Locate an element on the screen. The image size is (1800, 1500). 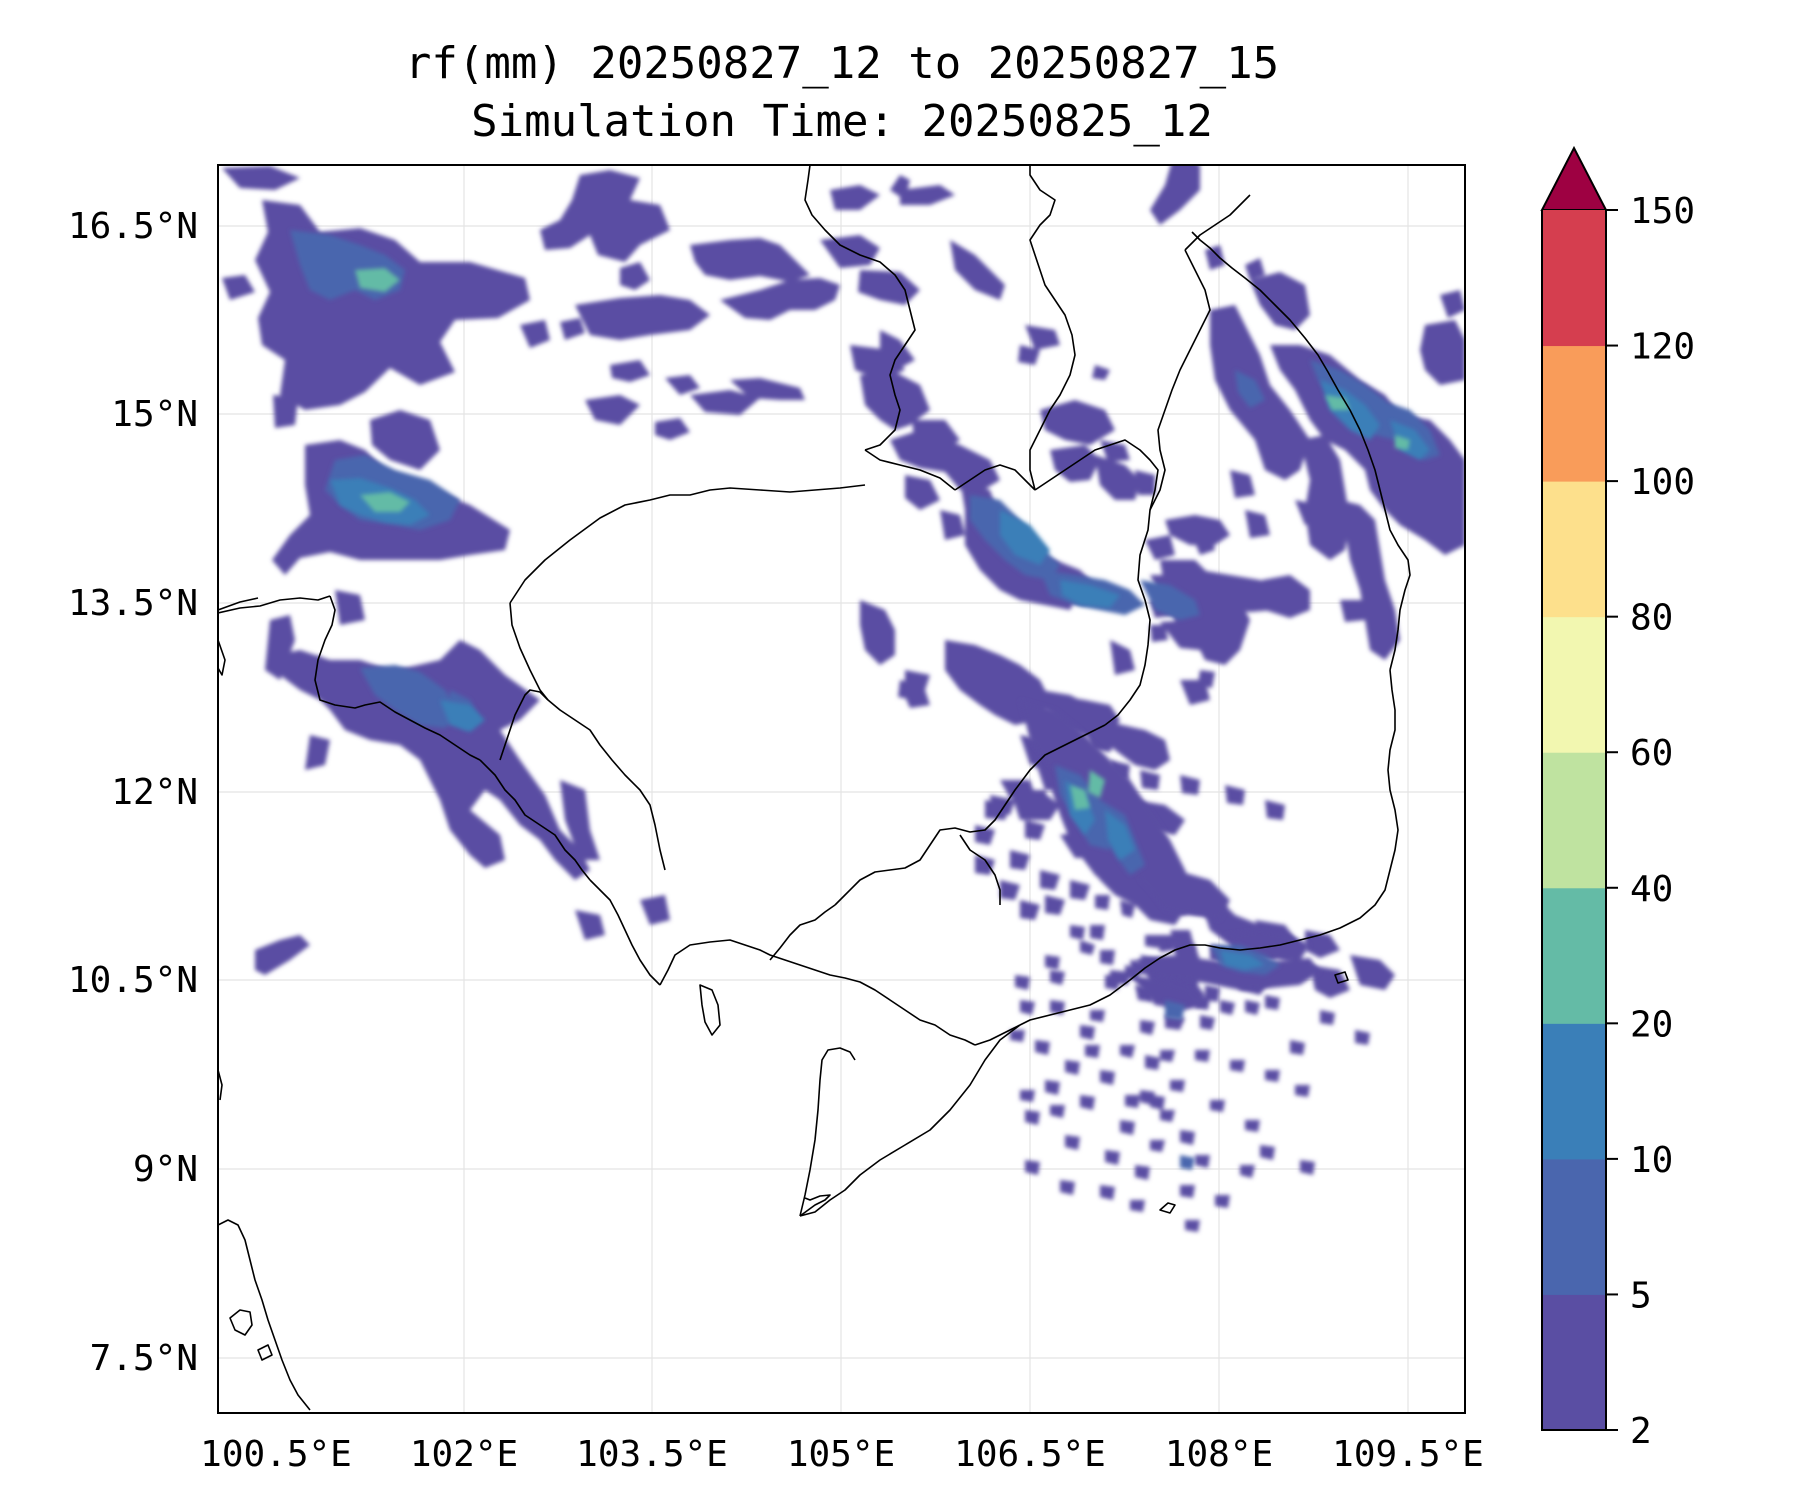
map-title: rf(mm) 20250827_12 to 20250827_15 is located at coordinates (842, 63).